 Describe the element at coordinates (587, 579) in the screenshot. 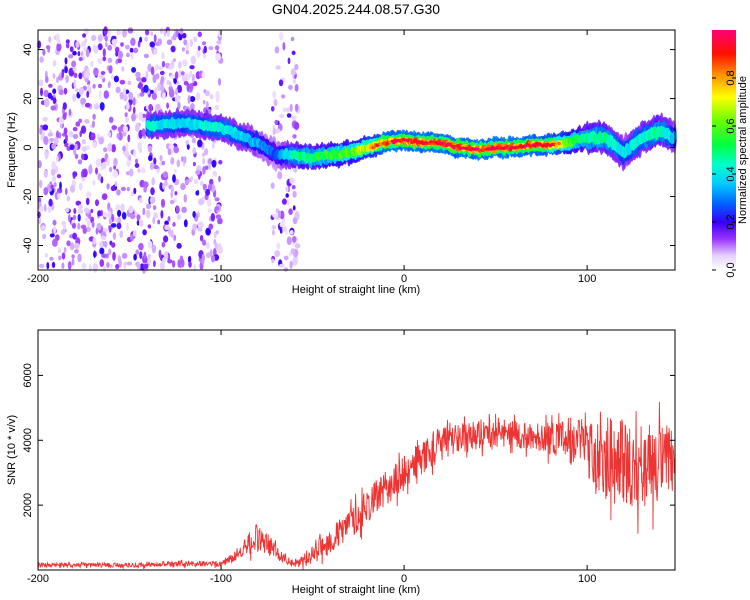

I see `snr-xtick-label: 100` at that location.